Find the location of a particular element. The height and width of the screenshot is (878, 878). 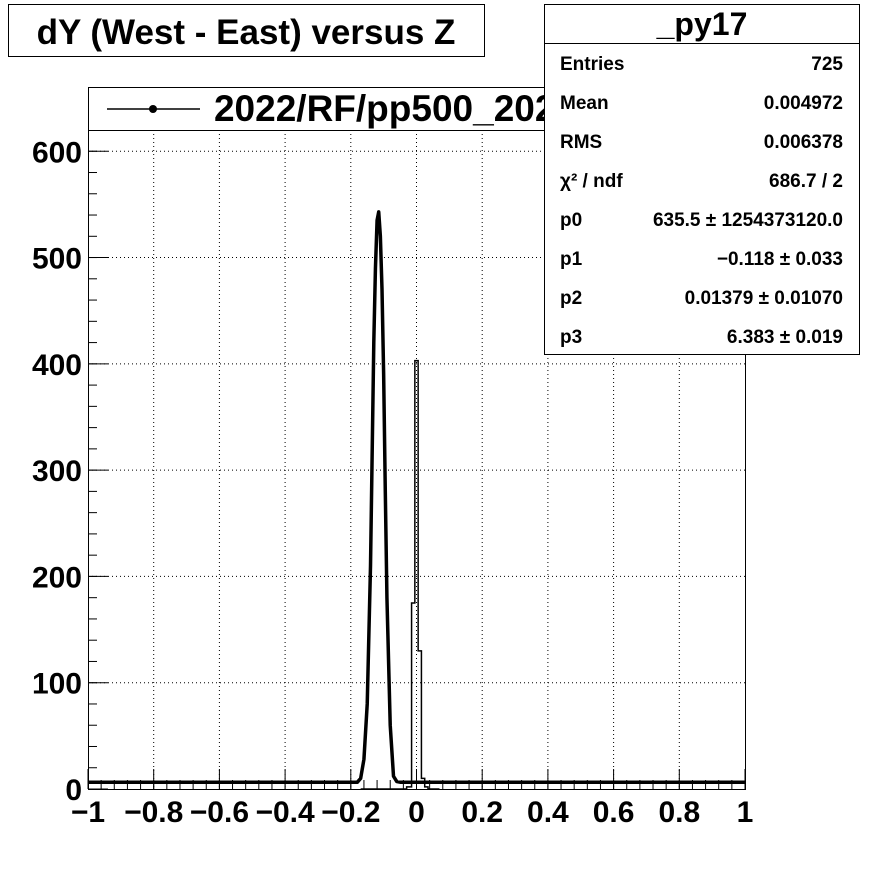

stats-label: p2 is located at coordinates (571, 298).